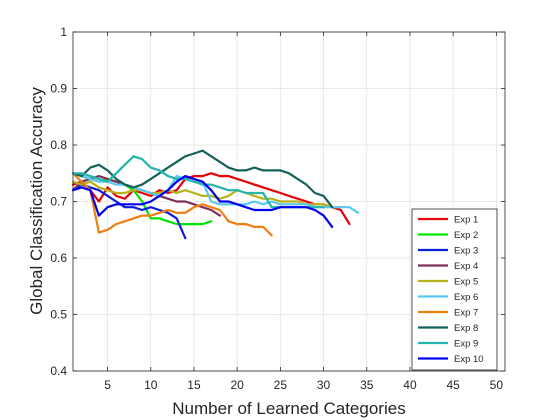 Image resolution: width=560 pixels, height=420 pixels. Describe the element at coordinates (466, 266) in the screenshot. I see `legend-label: Exp 4` at that location.